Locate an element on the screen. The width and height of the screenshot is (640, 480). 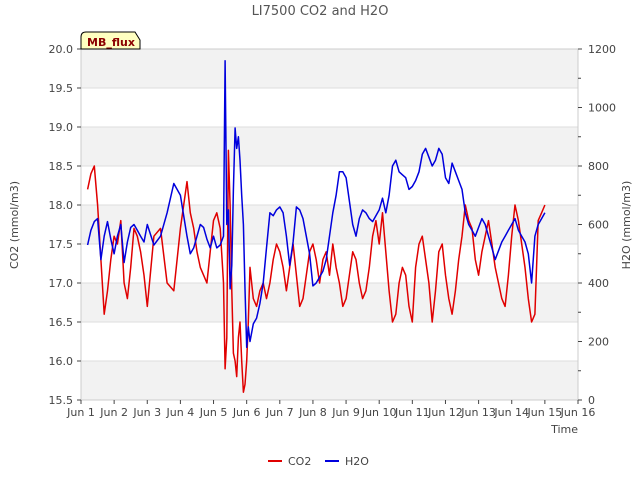
legend: CO2 H2O is located at coordinates (318, 461).